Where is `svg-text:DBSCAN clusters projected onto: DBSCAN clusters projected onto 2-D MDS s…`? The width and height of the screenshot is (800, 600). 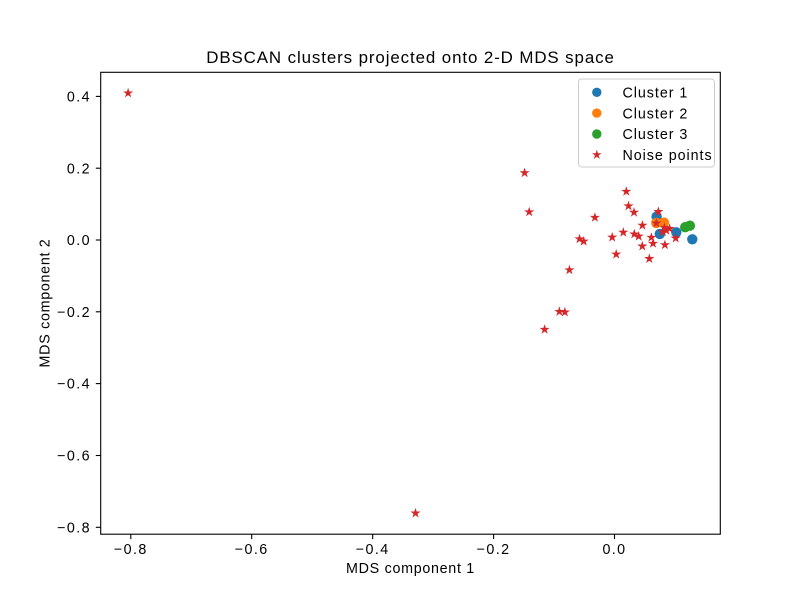 svg-text:DBSCAN clusters projected onto: DBSCAN clusters projected onto 2-D MDS s… is located at coordinates (410, 57).